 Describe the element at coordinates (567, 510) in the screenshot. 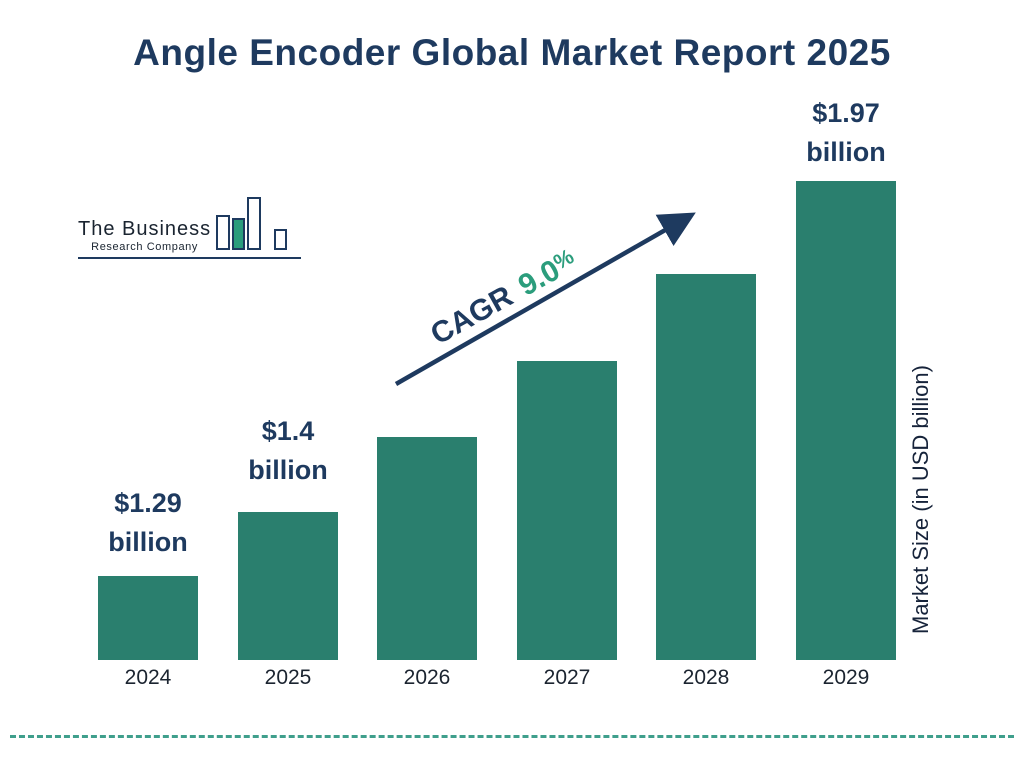

I see `bar-2027` at that location.